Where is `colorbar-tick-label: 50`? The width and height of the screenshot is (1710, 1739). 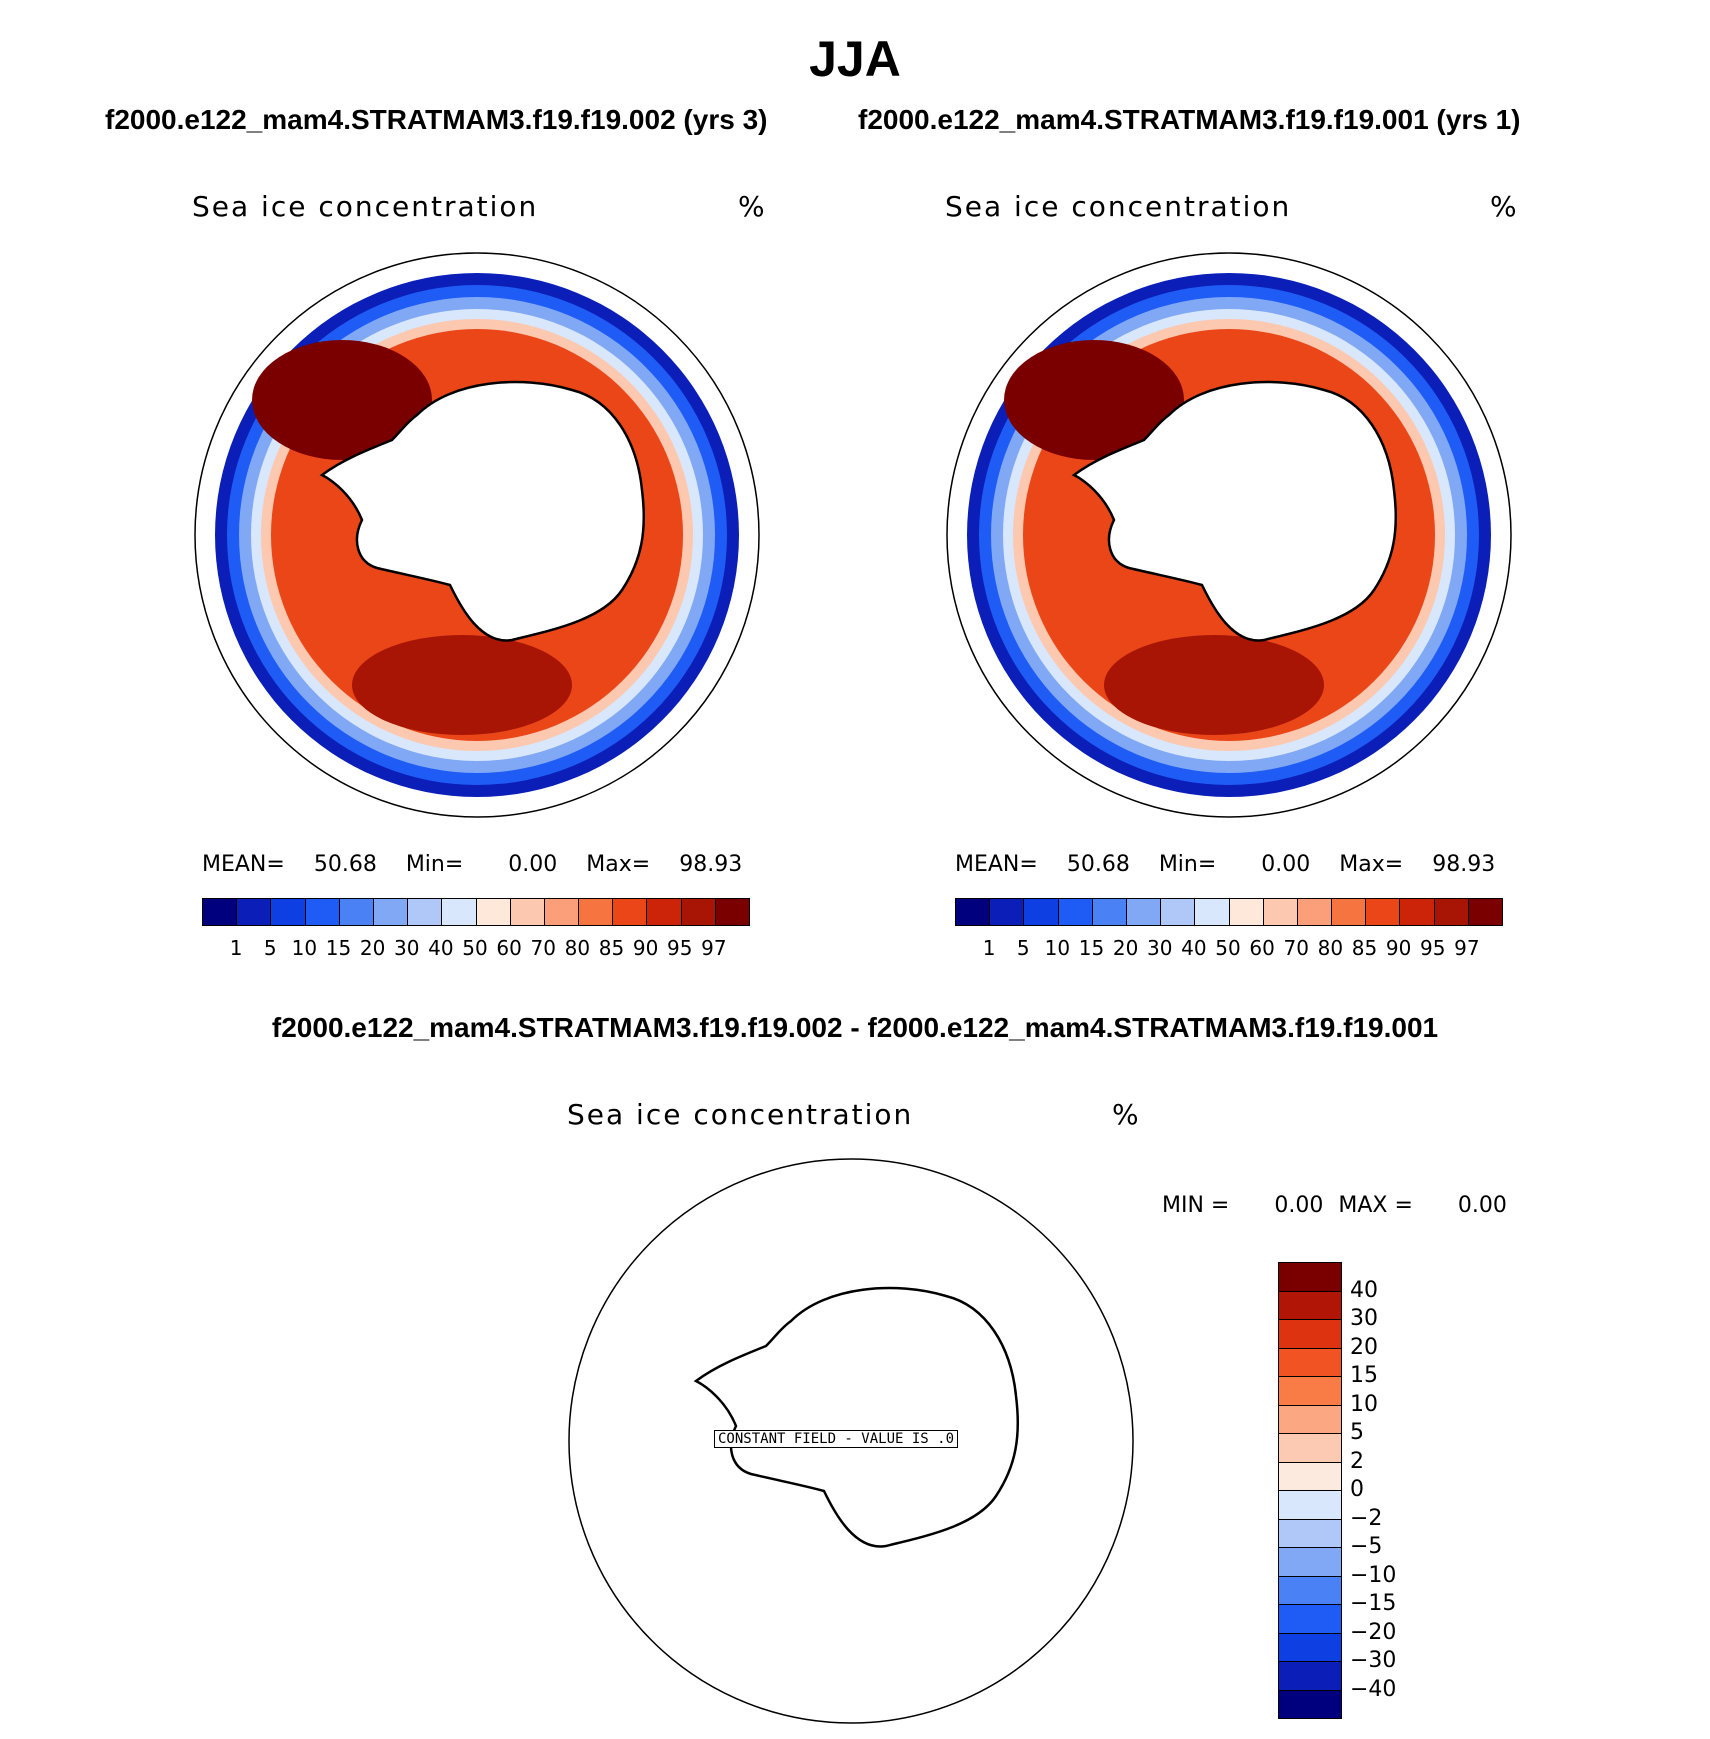
colorbar-tick-label: 50 is located at coordinates (475, 948).